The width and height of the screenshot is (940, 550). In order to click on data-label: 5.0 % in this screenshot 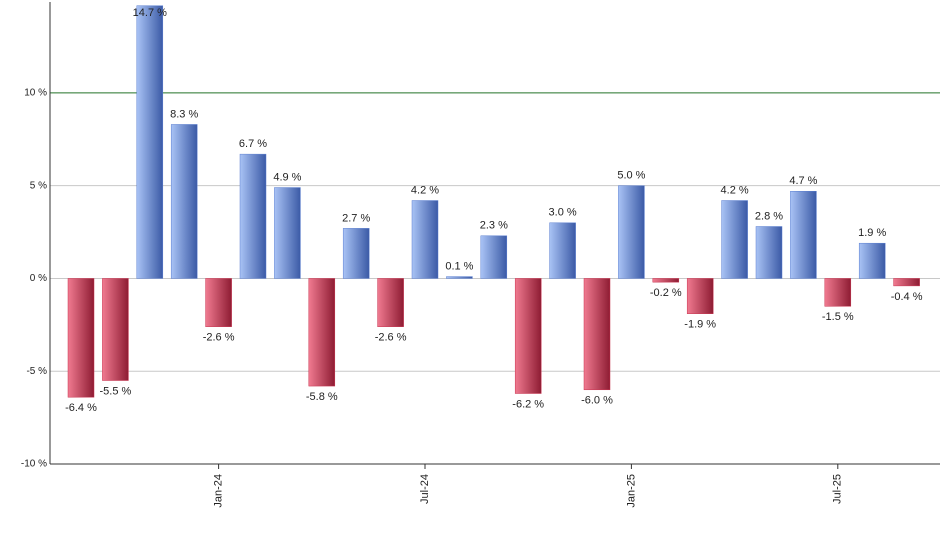, I will do `click(631, 176)`.